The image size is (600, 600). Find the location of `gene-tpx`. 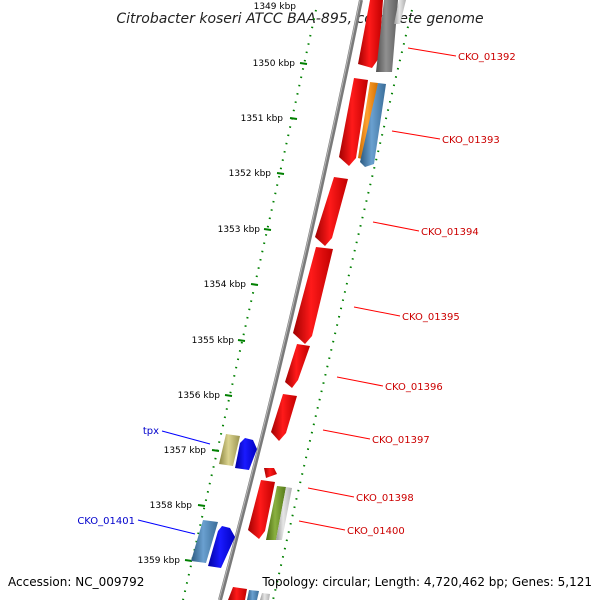

gene-tpx is located at coordinates (246, 454).